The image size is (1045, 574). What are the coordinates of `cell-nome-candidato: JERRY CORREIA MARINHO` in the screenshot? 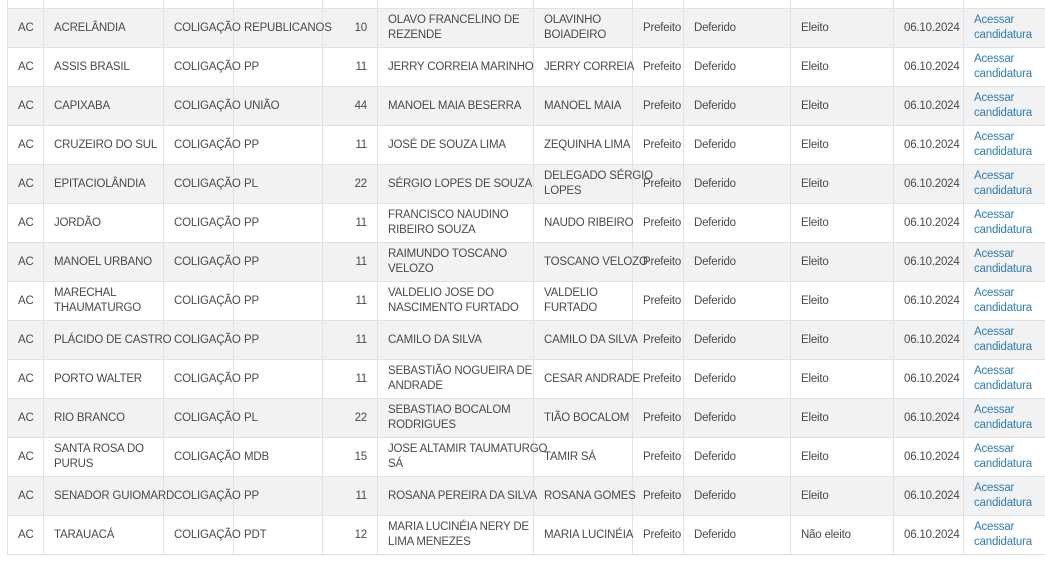 It's located at (455, 67).